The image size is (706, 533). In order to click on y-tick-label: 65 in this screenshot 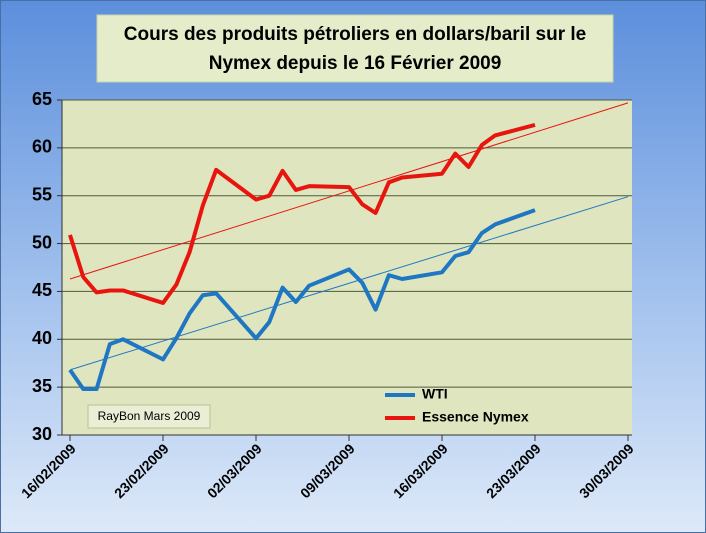, I will do `click(42, 99)`.